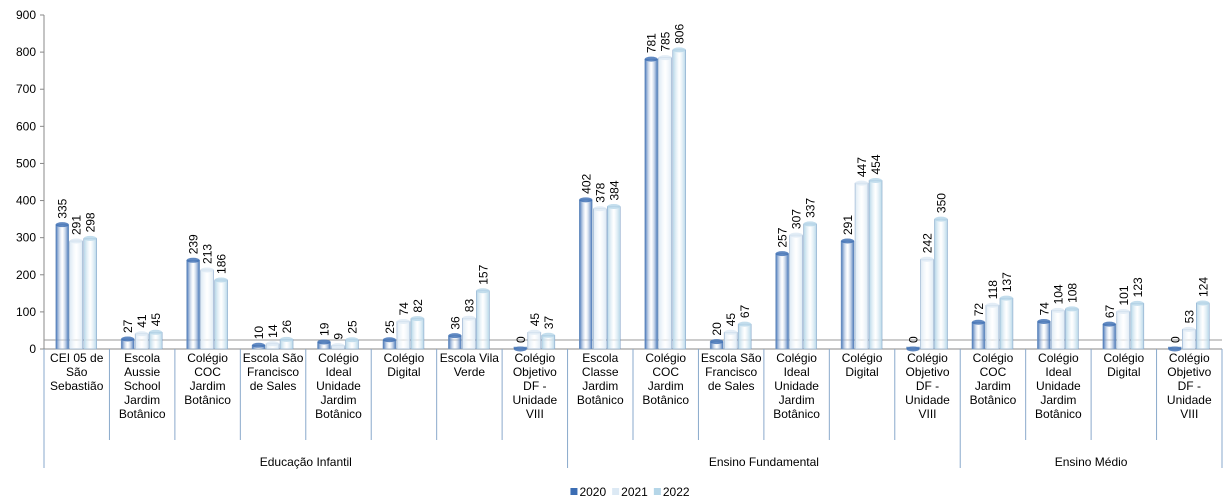  What do you see at coordinates (325, 329) in the screenshot?
I see `value-label: 19` at bounding box center [325, 329].